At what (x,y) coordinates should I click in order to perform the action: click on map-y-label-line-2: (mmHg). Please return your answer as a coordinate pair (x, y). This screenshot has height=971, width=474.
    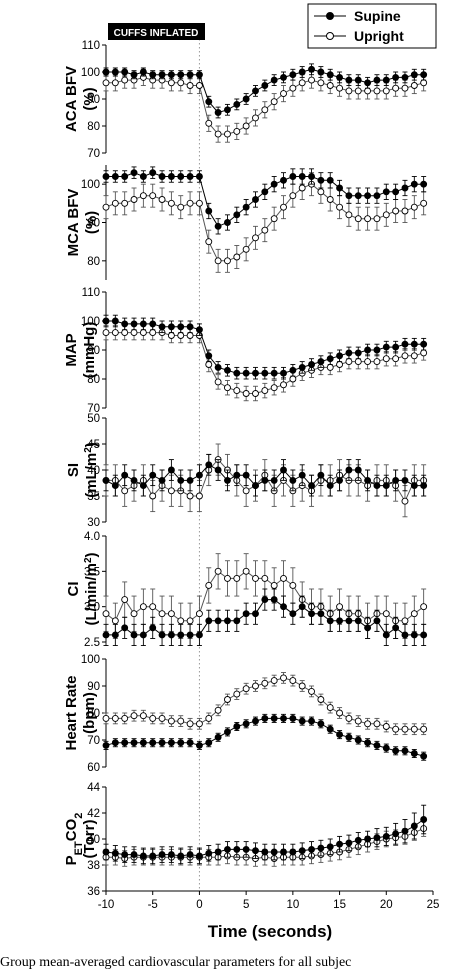
    Looking at the image, I should click on (89, 350).